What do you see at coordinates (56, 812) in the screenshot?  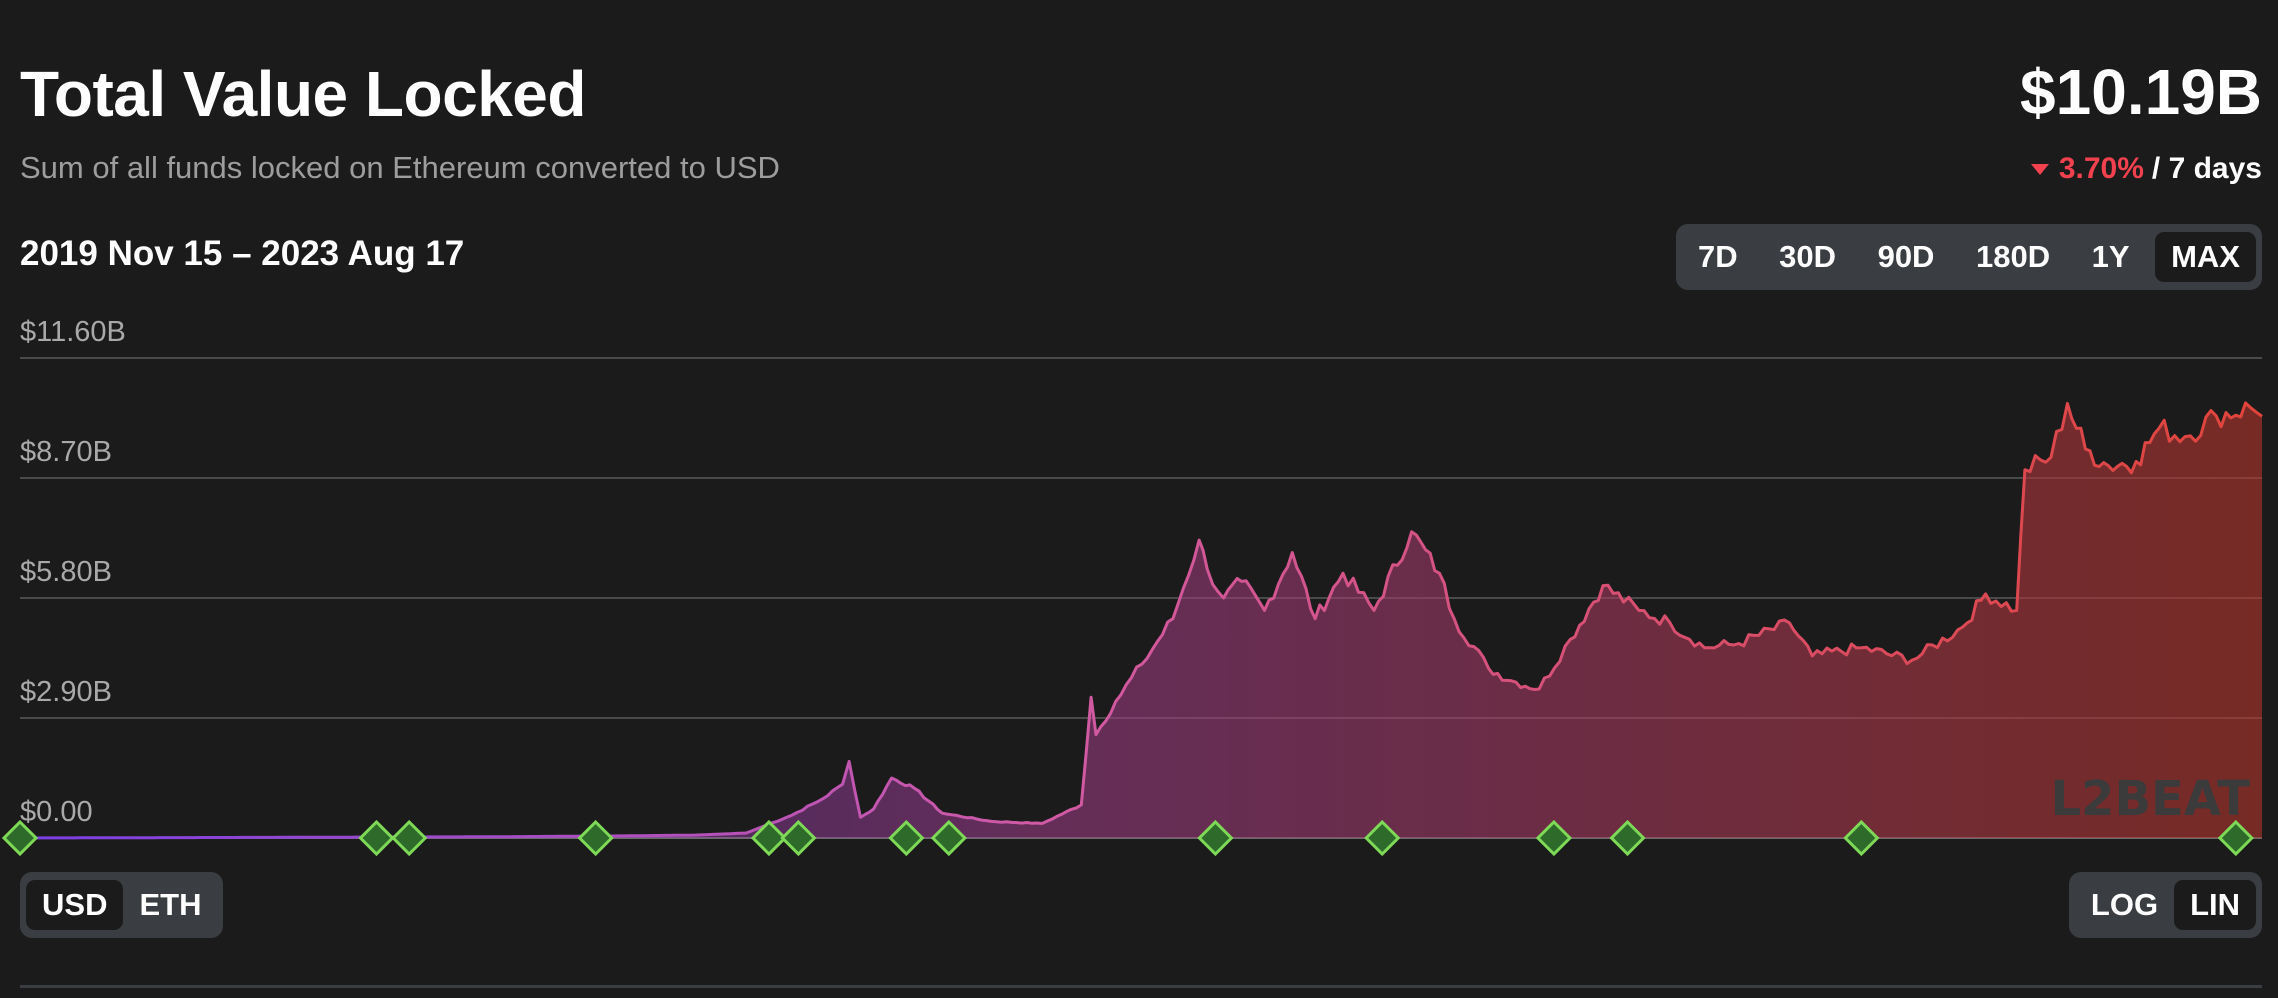 I see `y-tick-label: $0.00` at bounding box center [56, 812].